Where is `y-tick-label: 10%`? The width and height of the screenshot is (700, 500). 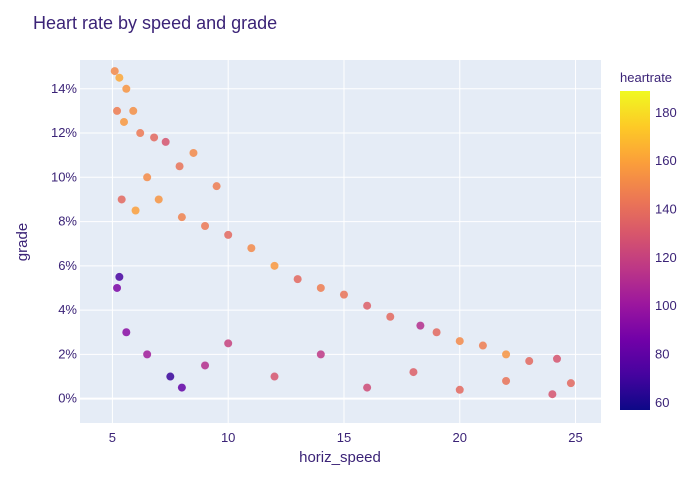 y-tick-label: 10% is located at coordinates (64, 176).